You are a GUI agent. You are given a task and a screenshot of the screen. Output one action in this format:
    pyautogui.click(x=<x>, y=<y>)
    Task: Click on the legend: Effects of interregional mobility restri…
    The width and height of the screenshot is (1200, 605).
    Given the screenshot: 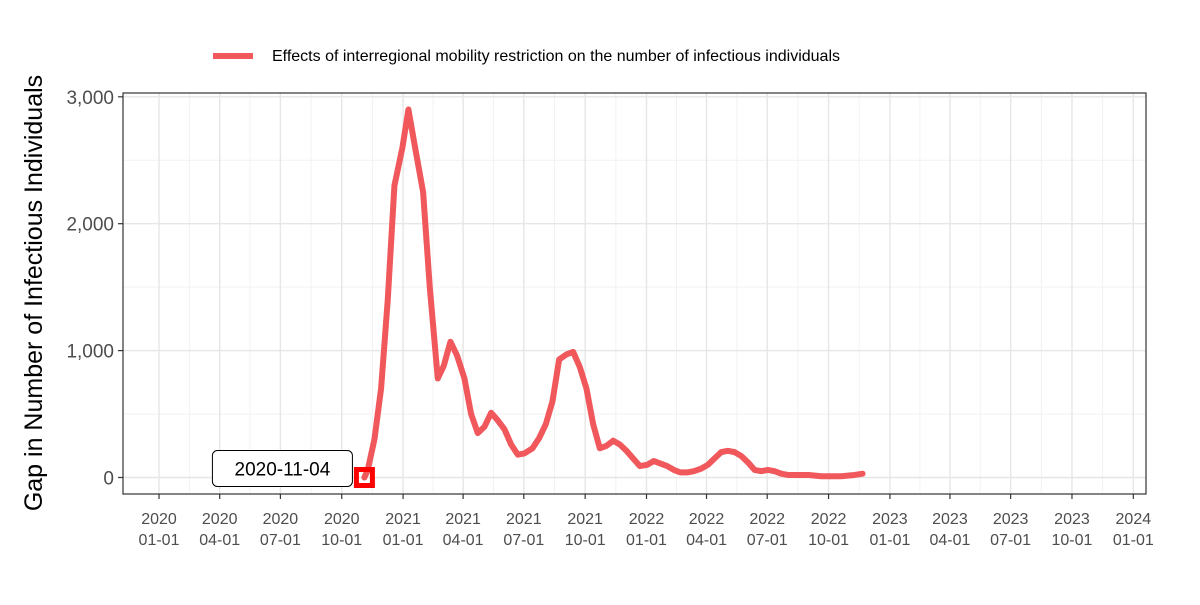 What is the action you would take?
    pyautogui.click(x=526, y=56)
    